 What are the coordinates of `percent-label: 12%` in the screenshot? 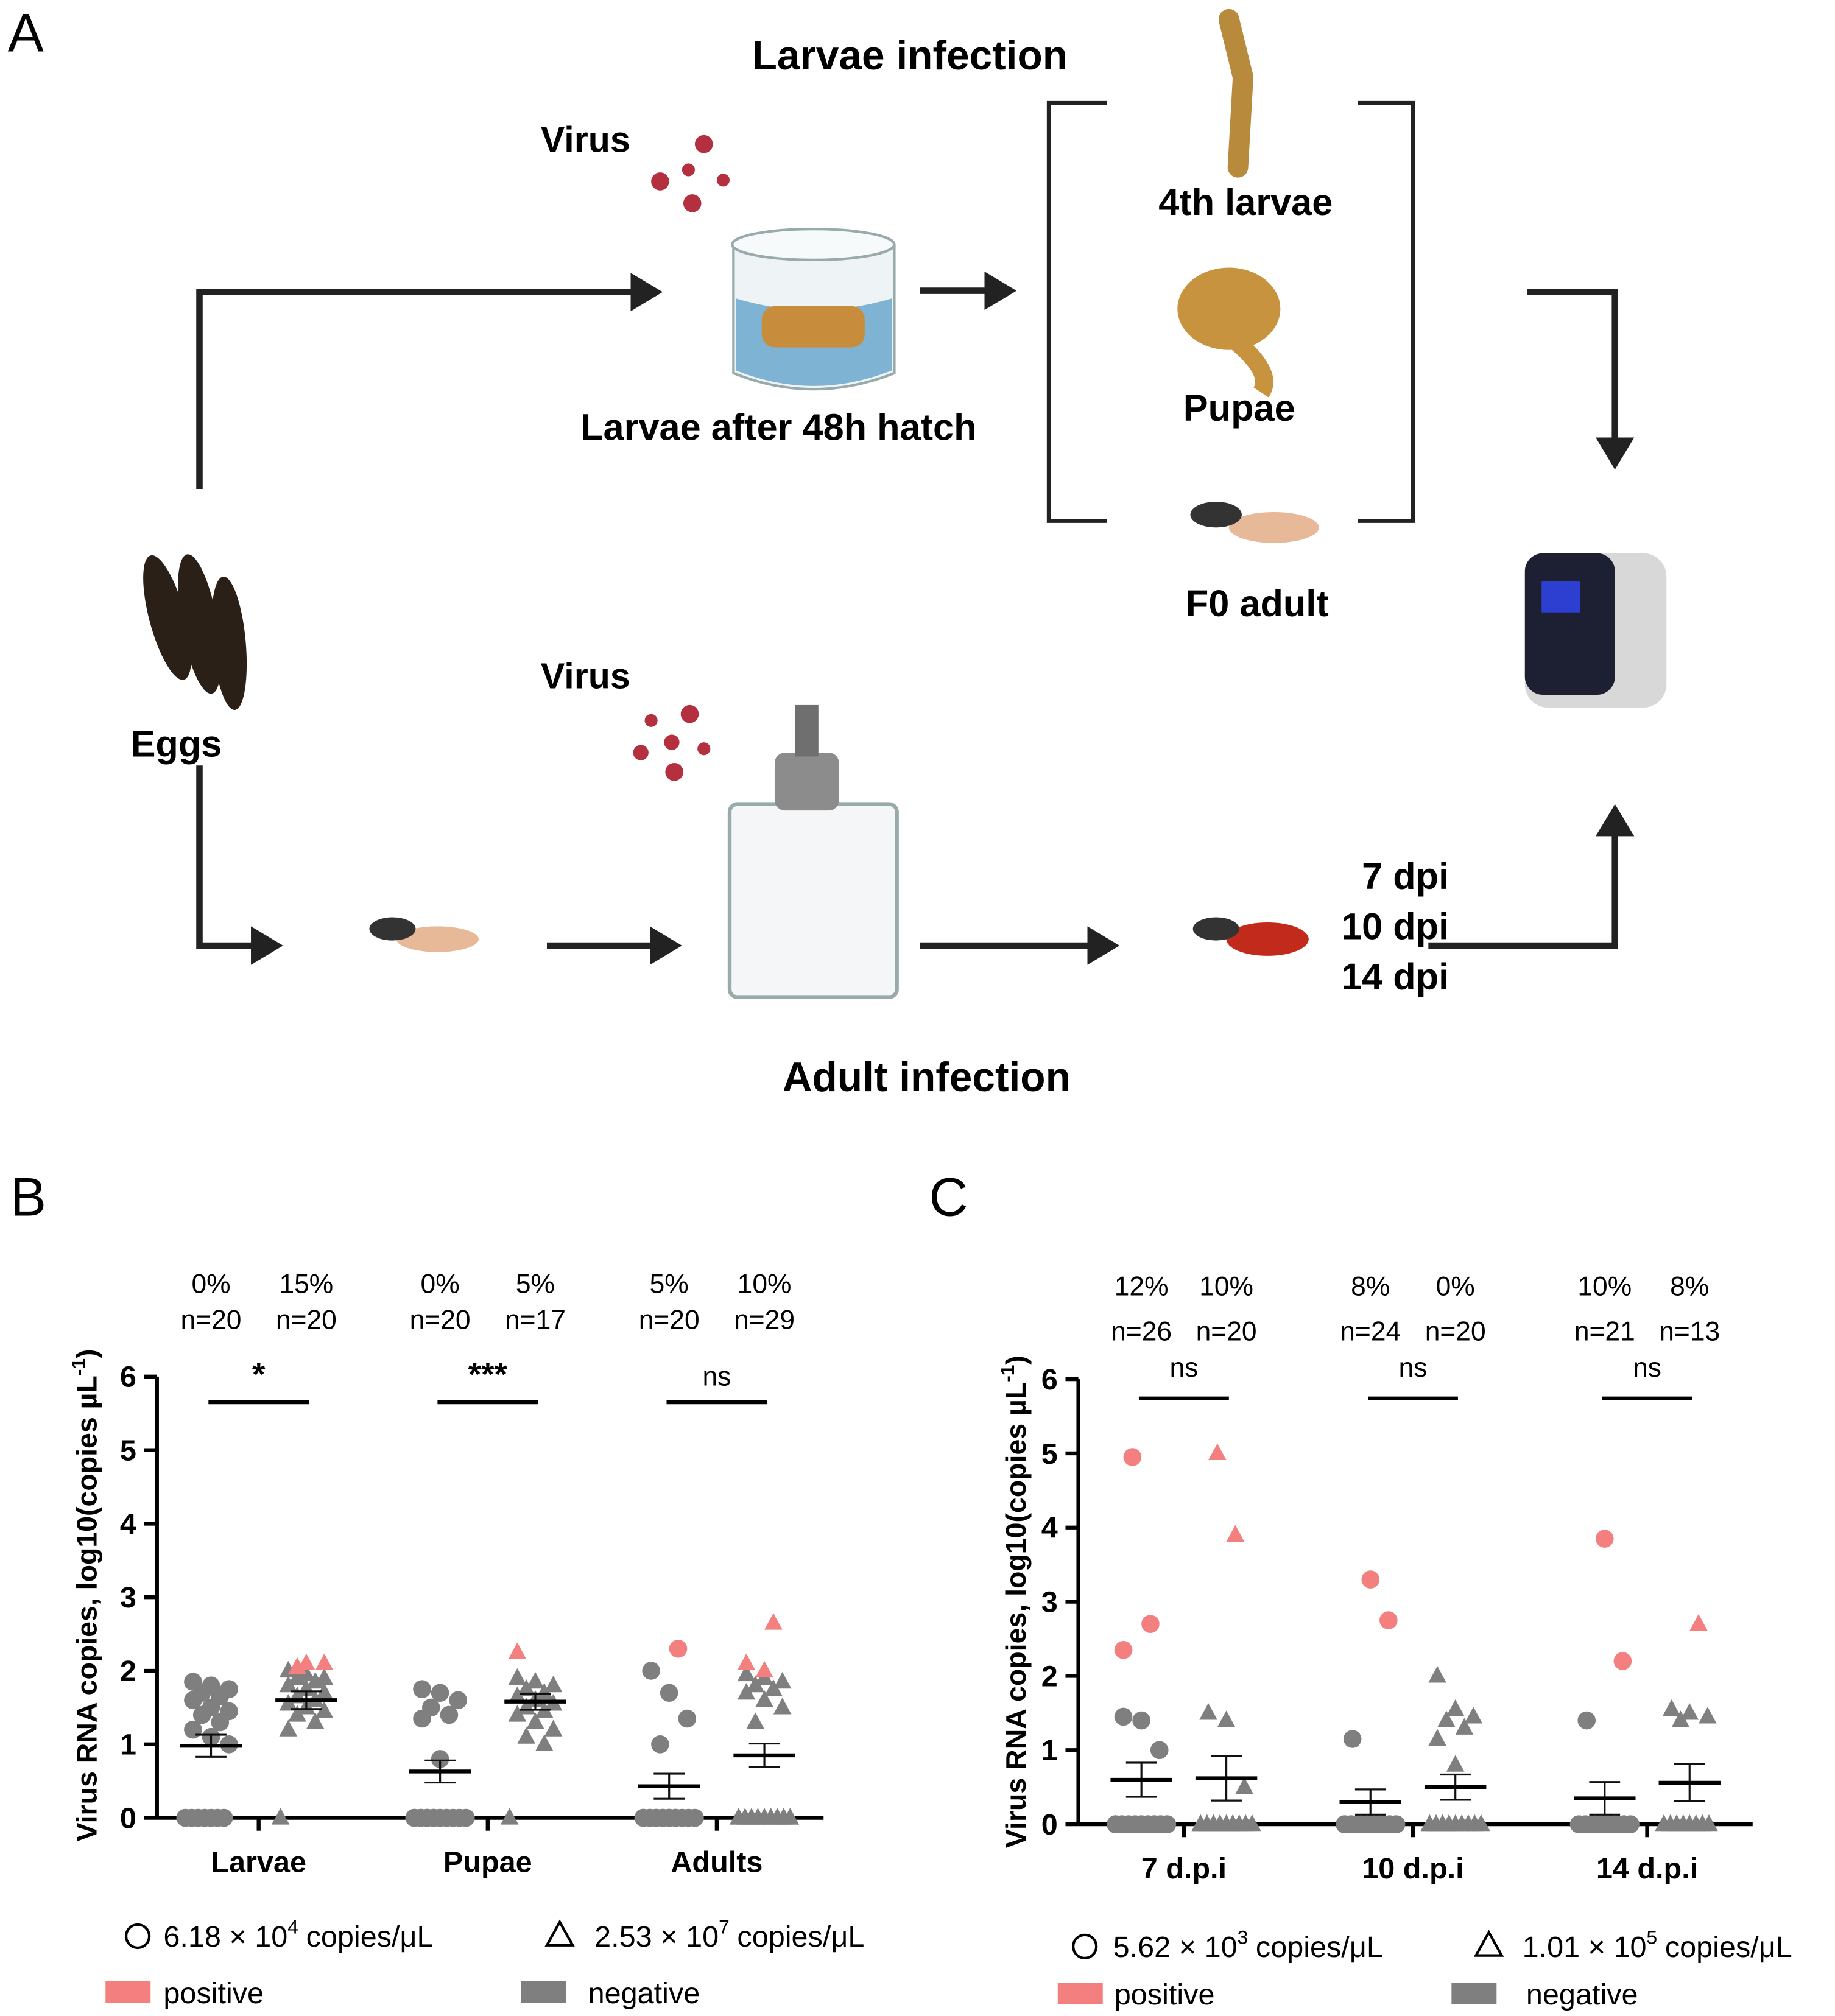 It's located at (1142, 1287).